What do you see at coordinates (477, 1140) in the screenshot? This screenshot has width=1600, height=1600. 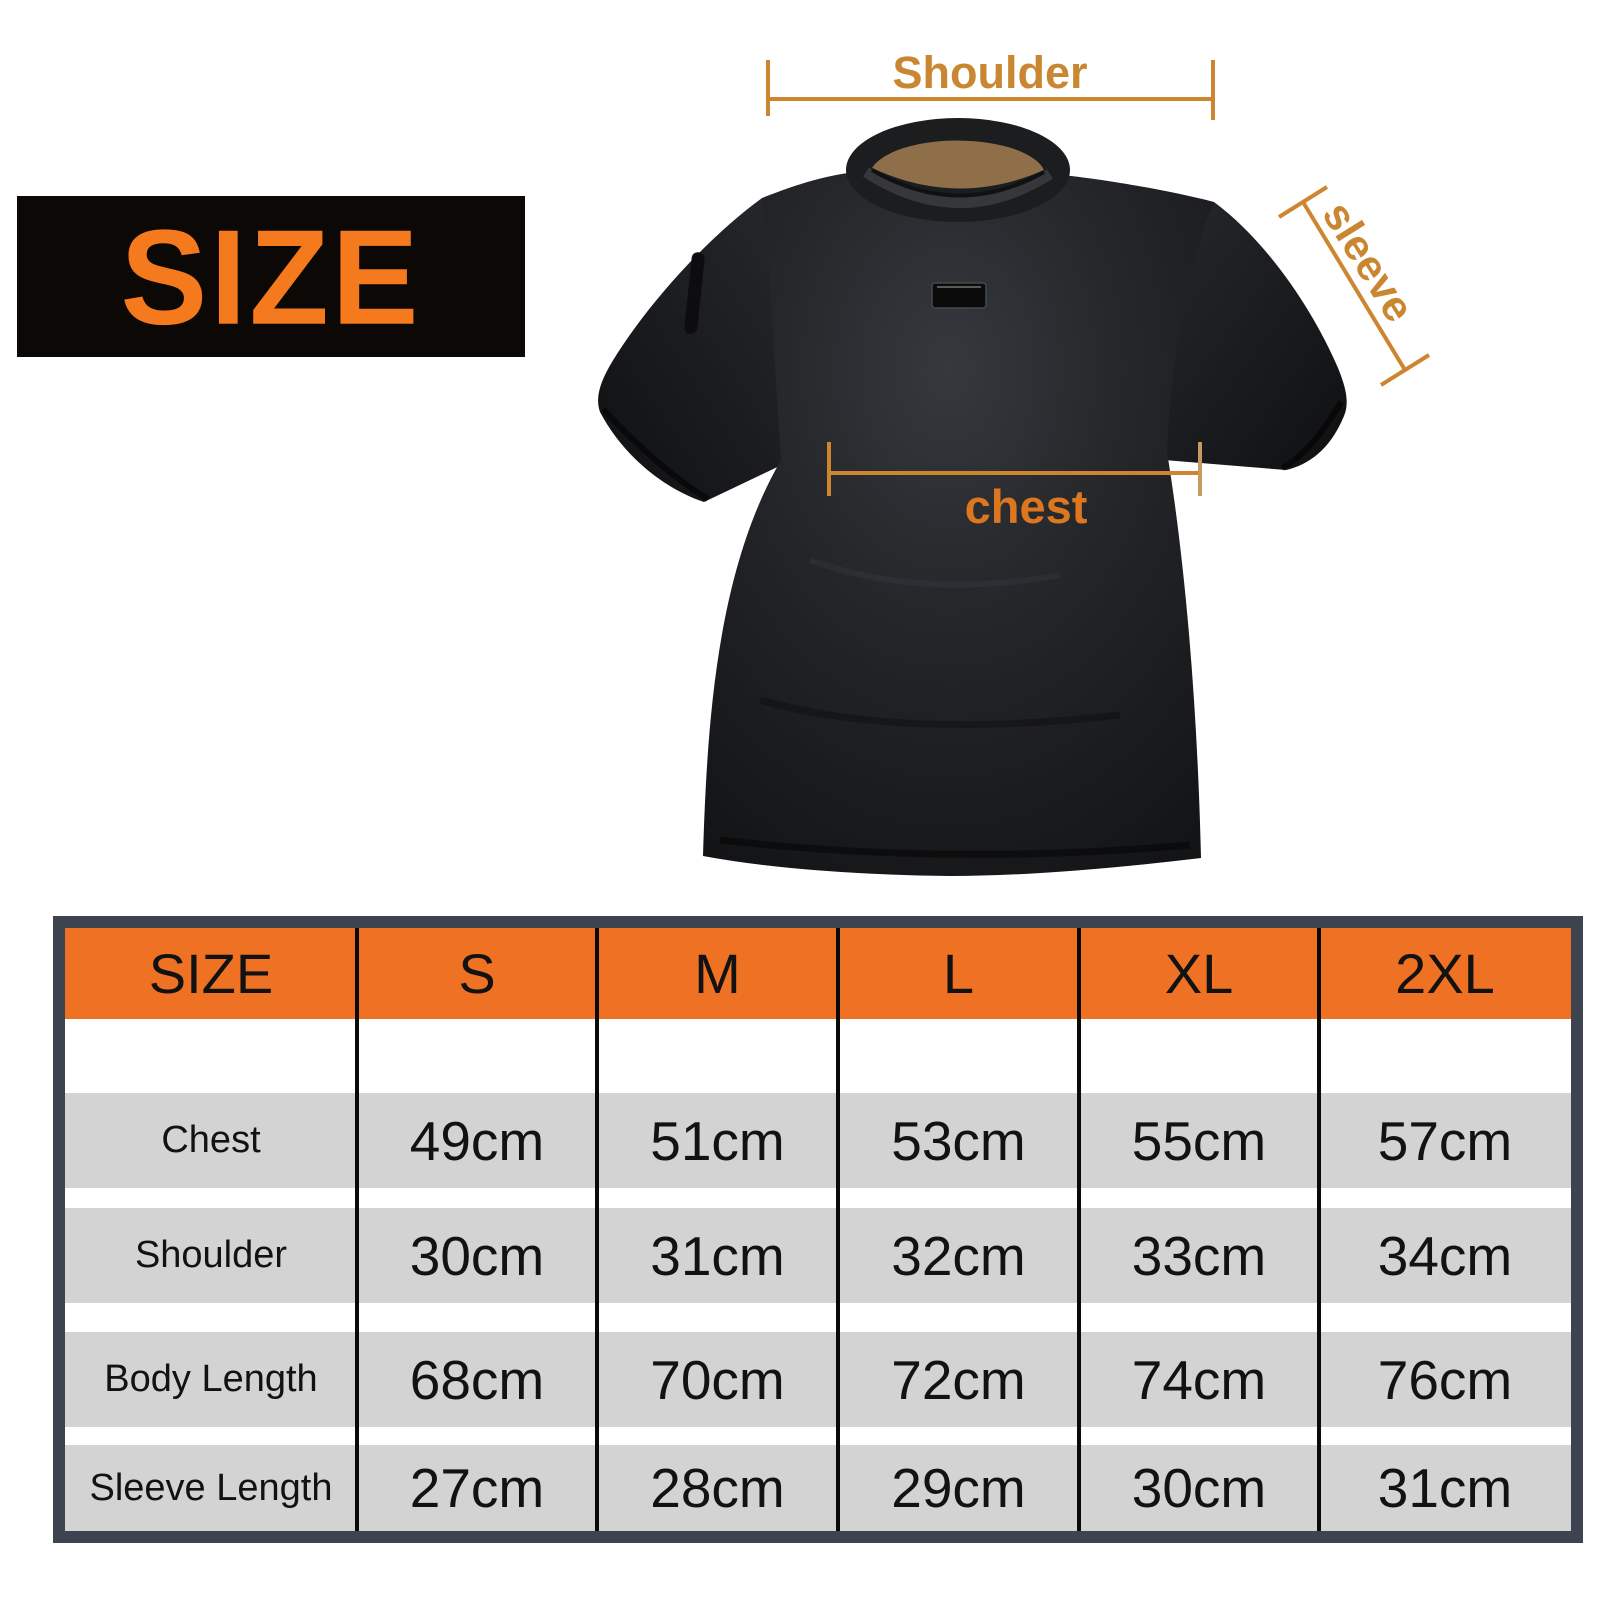 I see `cell-value: 49cm` at bounding box center [477, 1140].